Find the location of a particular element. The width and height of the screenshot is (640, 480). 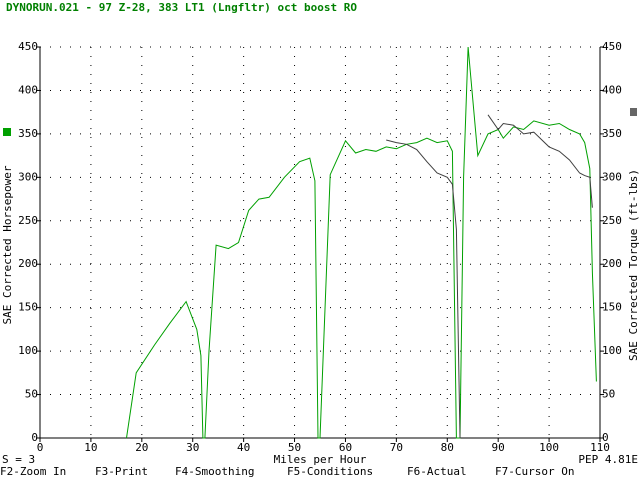

y-tick-label: 100 is located at coordinates (28, 350).